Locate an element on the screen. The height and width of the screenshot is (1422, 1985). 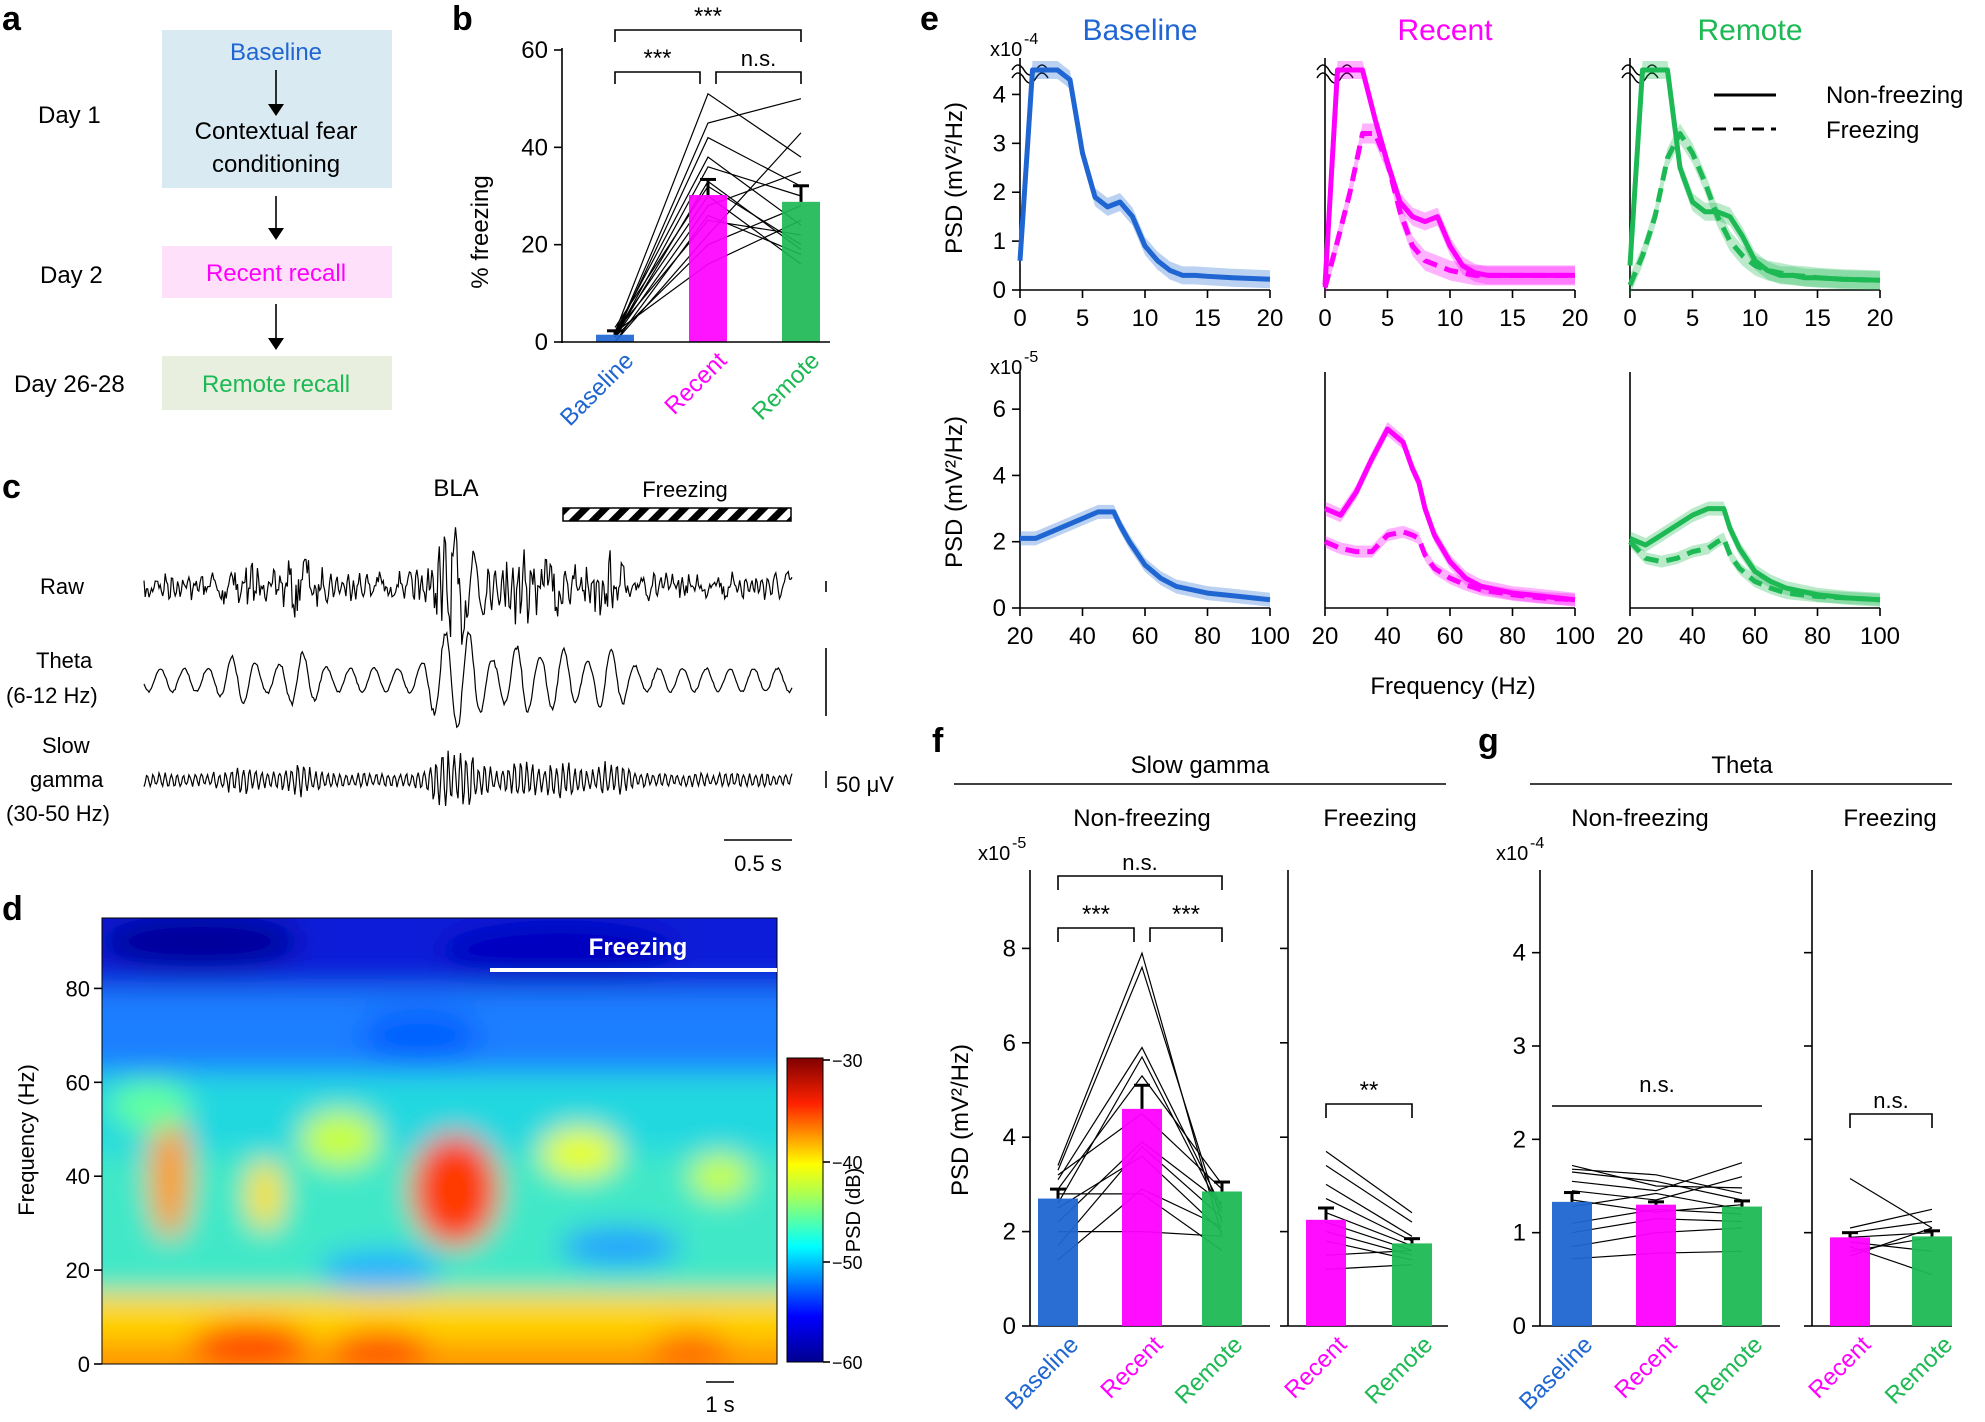
spectrogram-y-axis: 0 20 40 60 80 is located at coordinates (84, 1176).